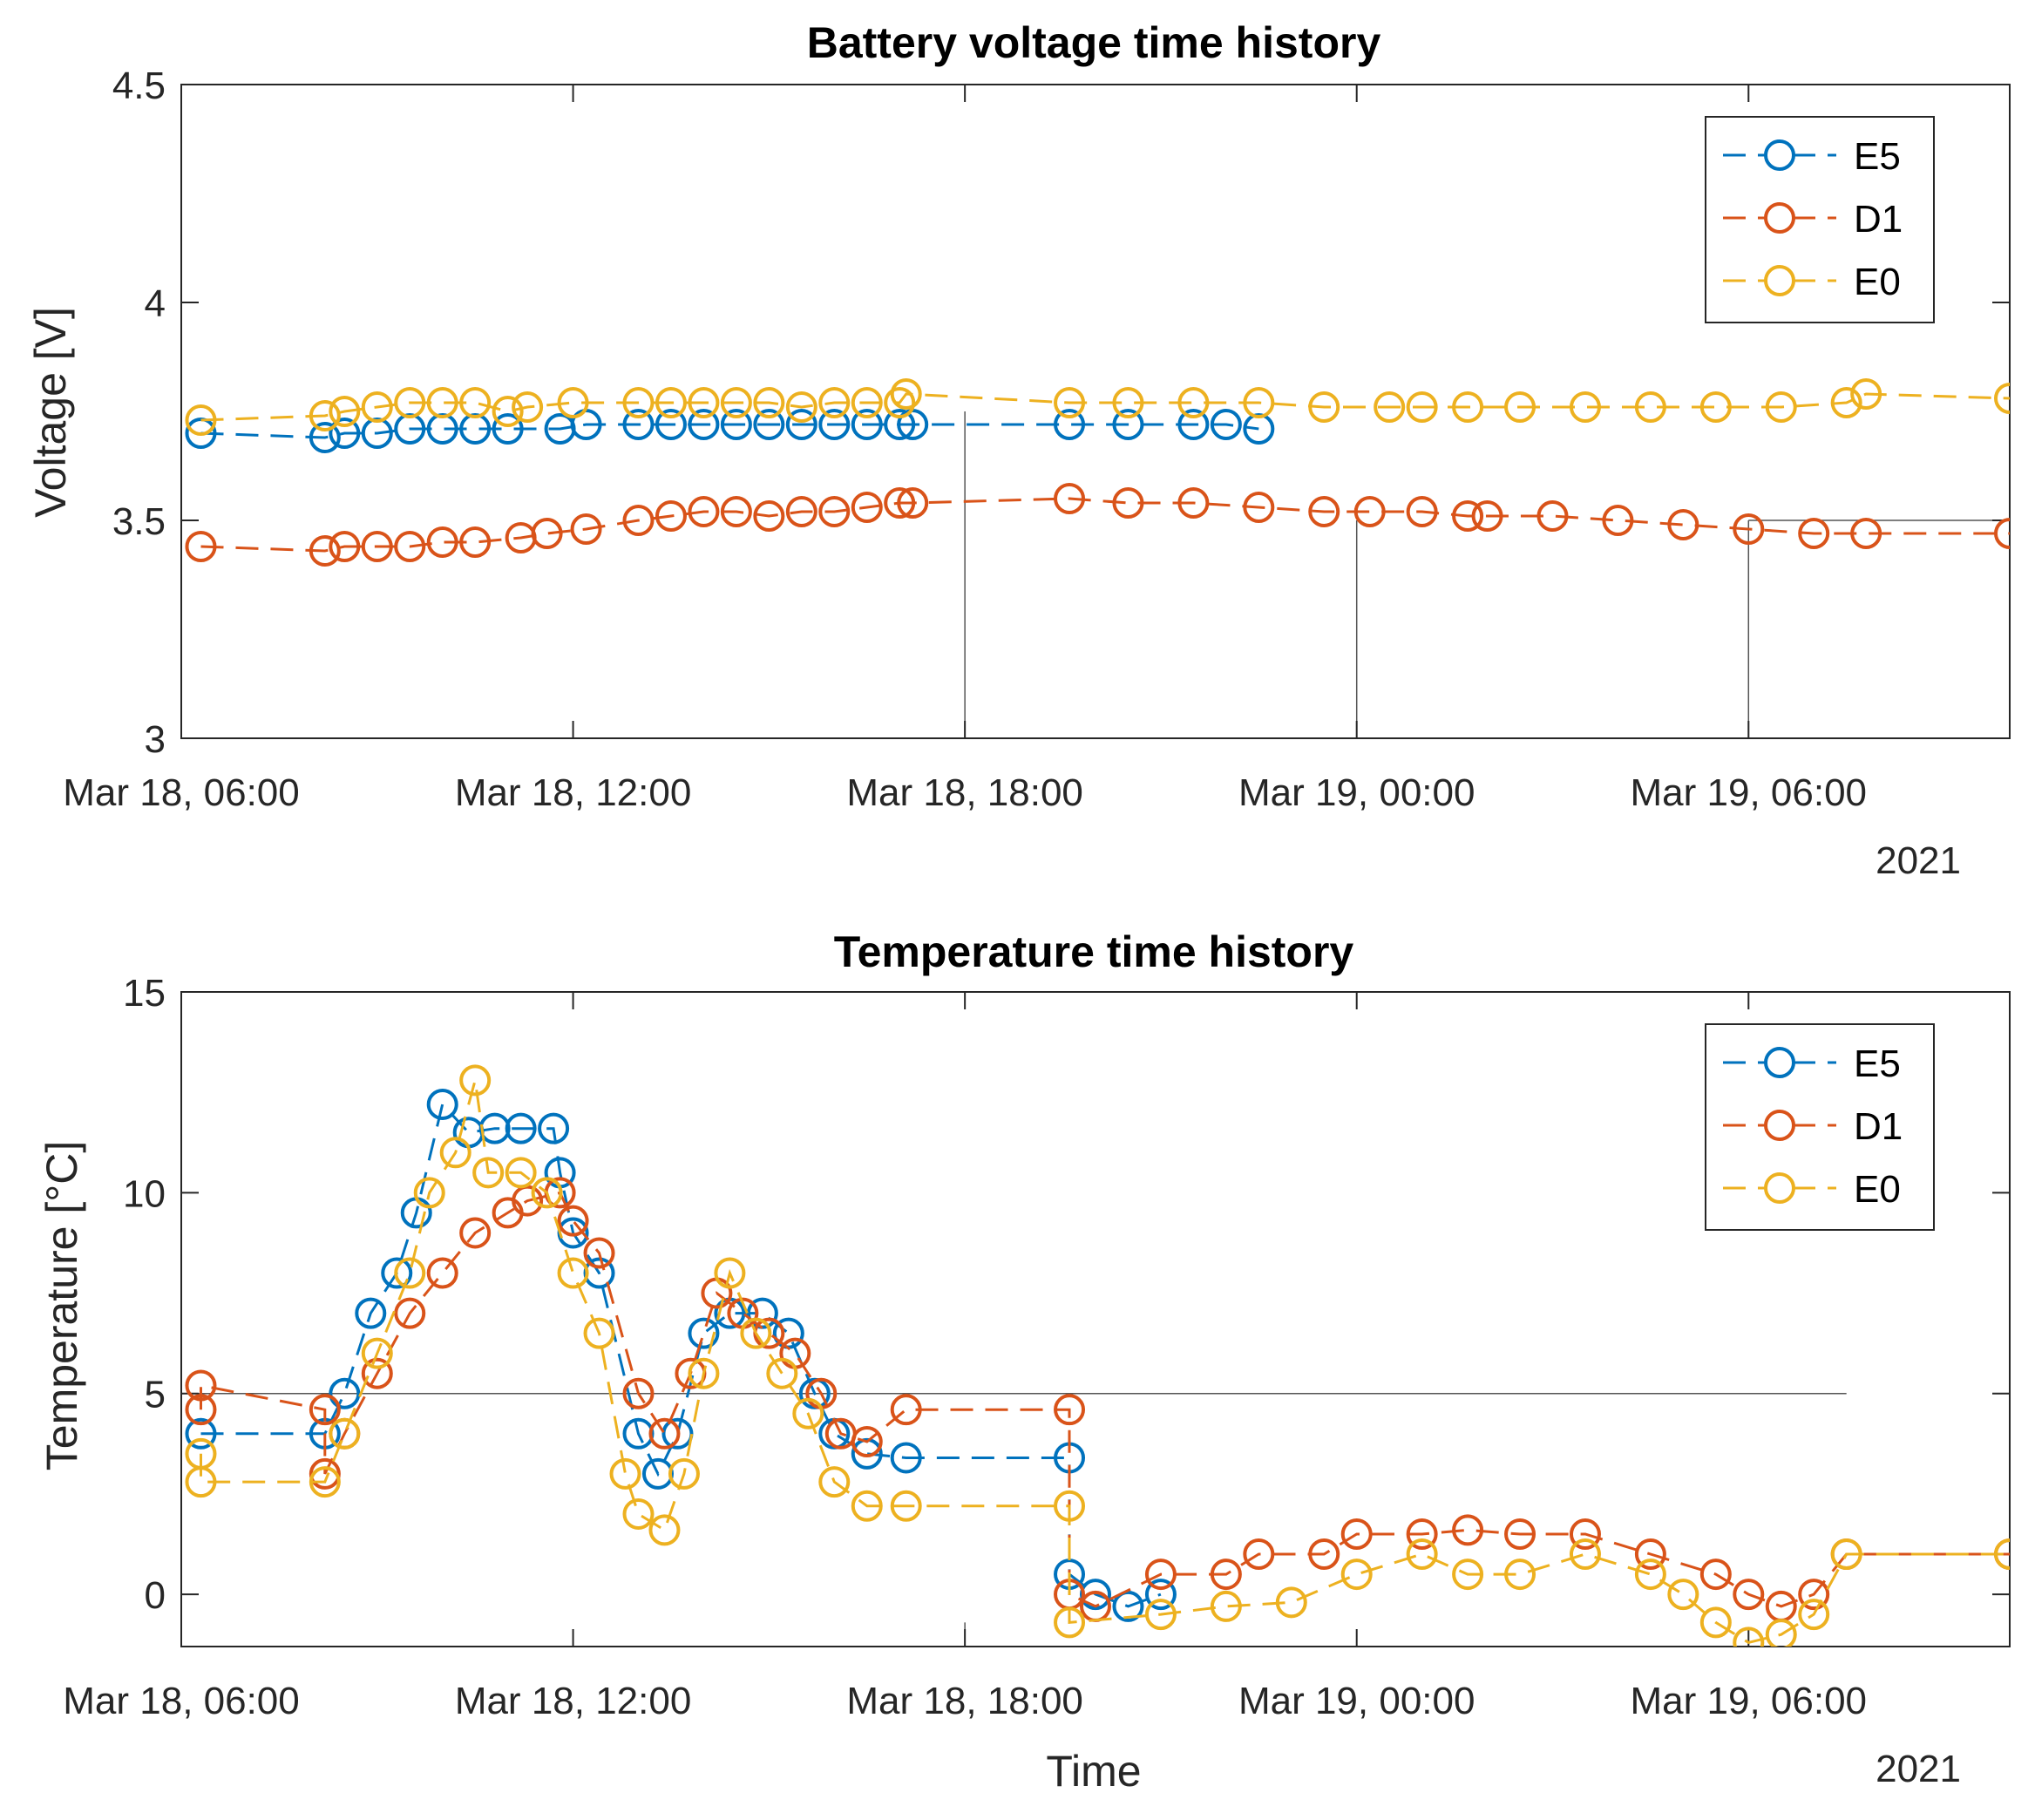  I want to click on voltage-ytick-label: 3, so click(156, 739).